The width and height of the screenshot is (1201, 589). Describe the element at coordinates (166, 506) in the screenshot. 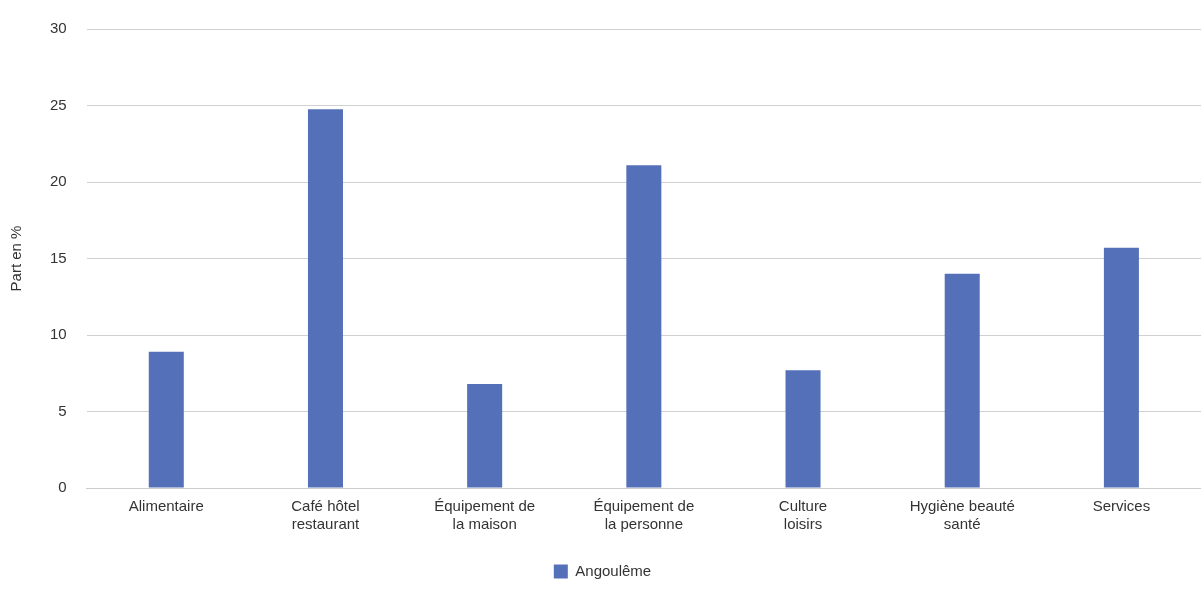

I see `x-tick-label: Alimentaire` at that location.